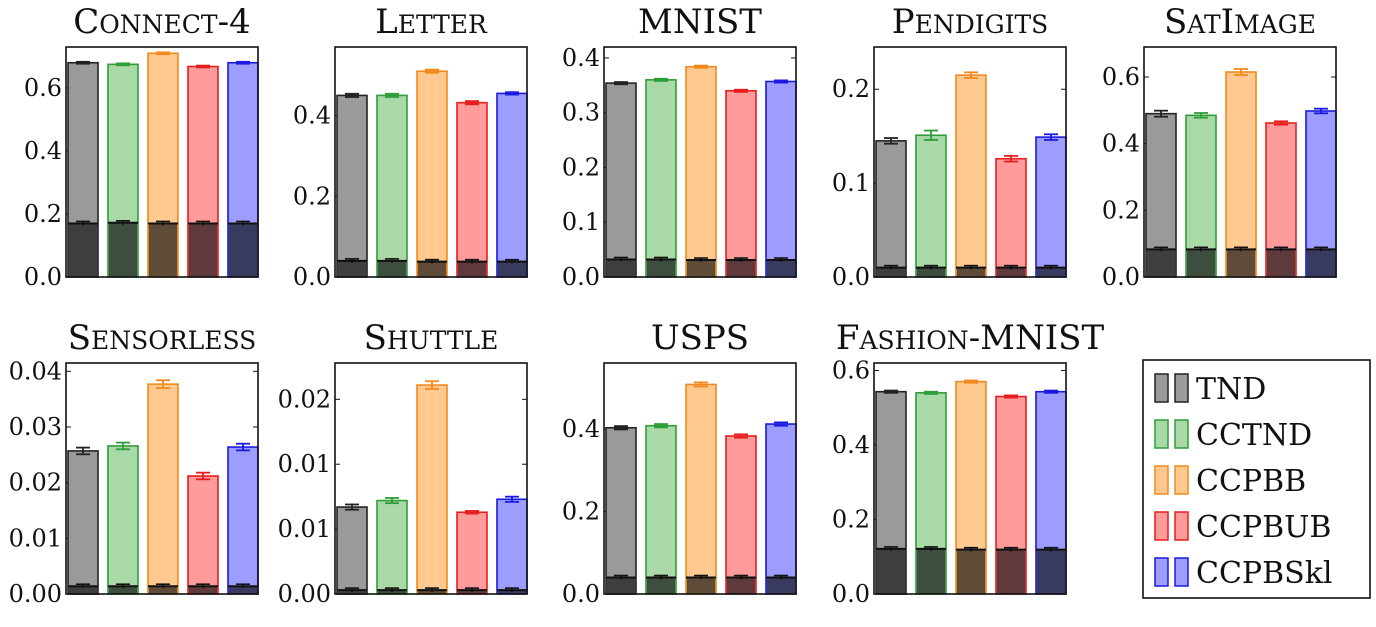  Describe the element at coordinates (970, 338) in the screenshot. I see `panel-title: FASHION-MNIST` at that location.